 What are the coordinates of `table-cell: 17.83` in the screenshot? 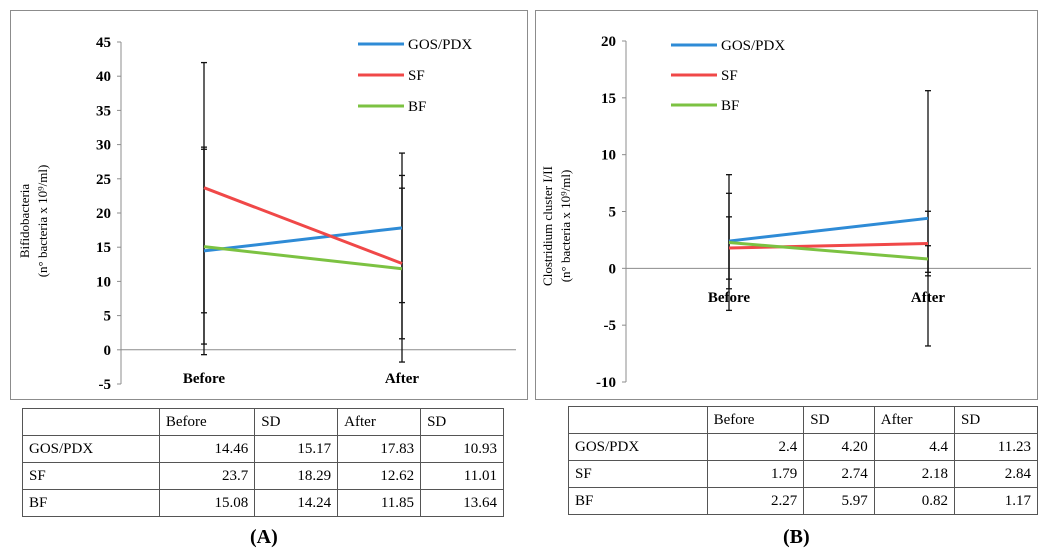 It's located at (379, 449).